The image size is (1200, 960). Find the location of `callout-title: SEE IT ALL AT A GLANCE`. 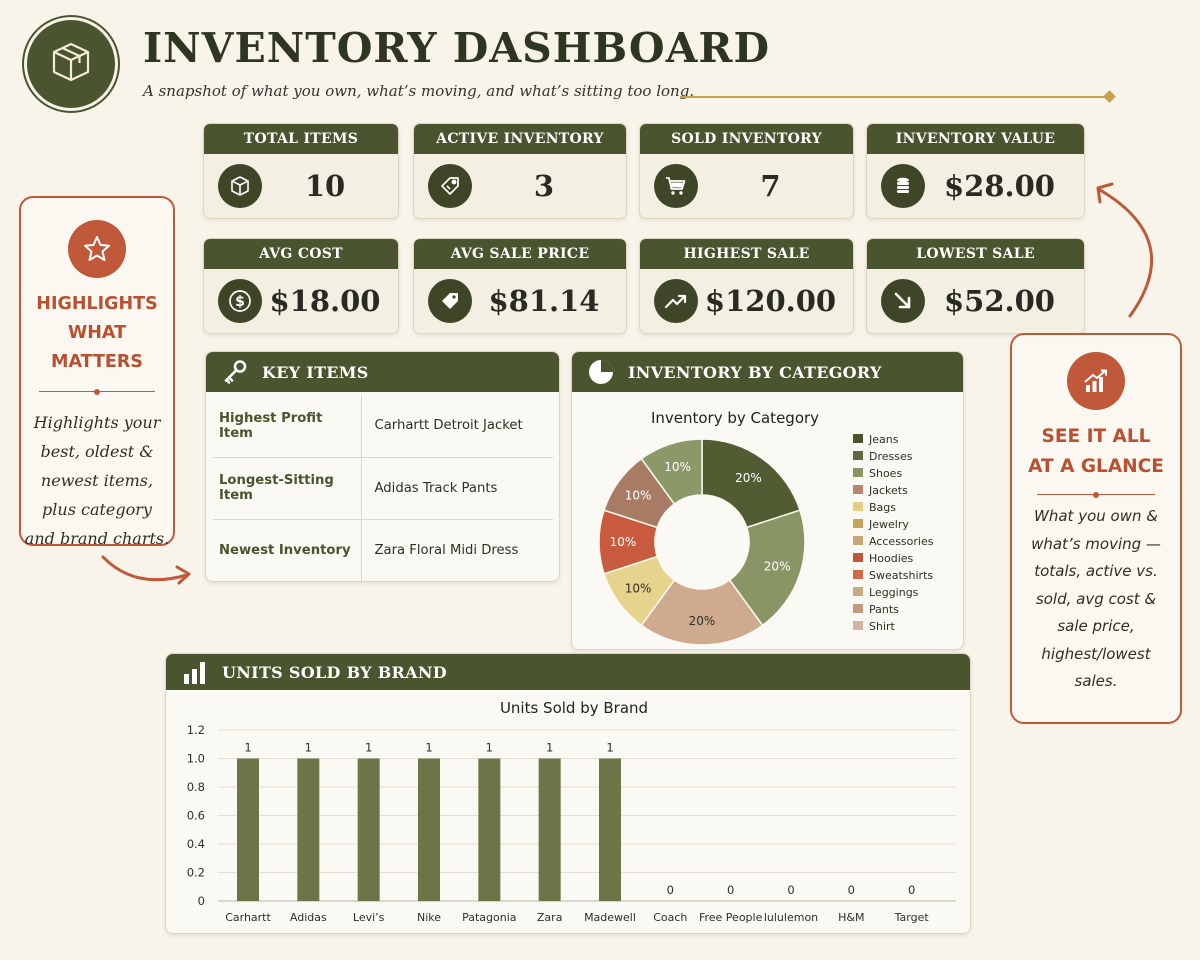

callout-title: SEE IT ALL AT A GLANCE is located at coordinates (1096, 452).